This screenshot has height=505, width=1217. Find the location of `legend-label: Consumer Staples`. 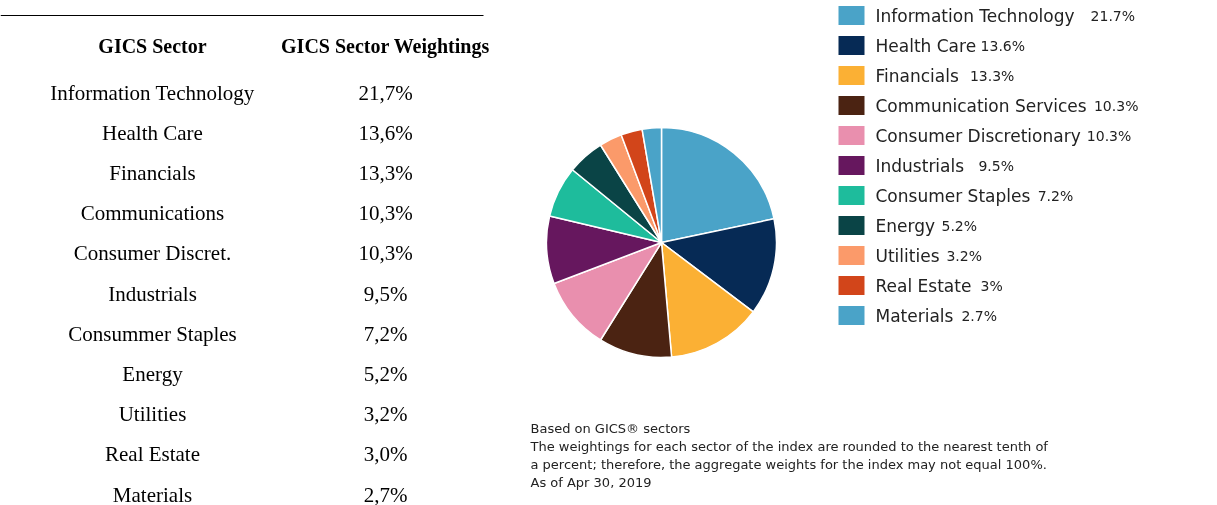

legend-label: Consumer Staples is located at coordinates (953, 195).